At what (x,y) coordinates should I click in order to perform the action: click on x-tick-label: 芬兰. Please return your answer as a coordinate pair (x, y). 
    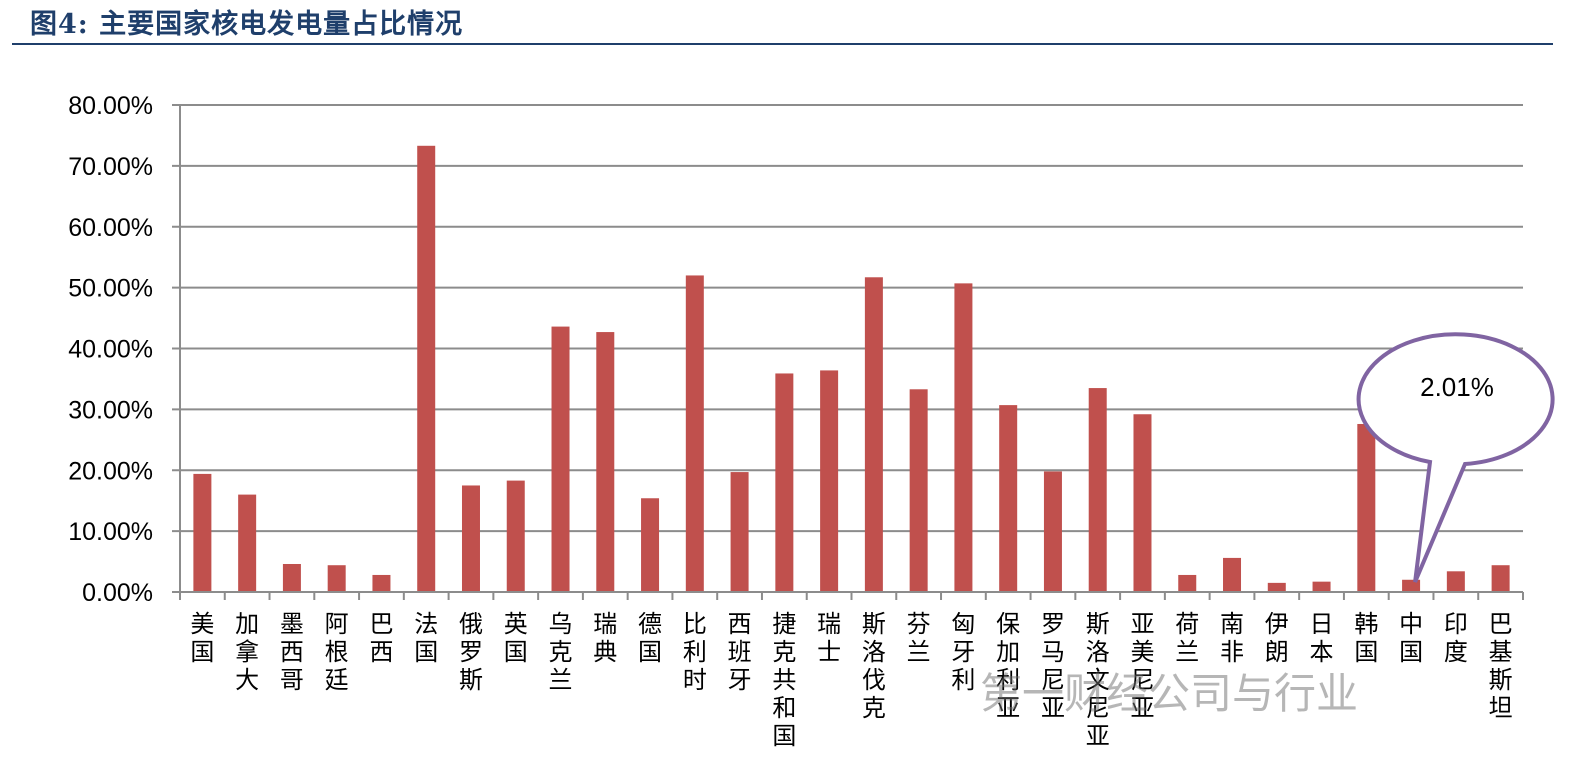
    Looking at the image, I should click on (919, 638).